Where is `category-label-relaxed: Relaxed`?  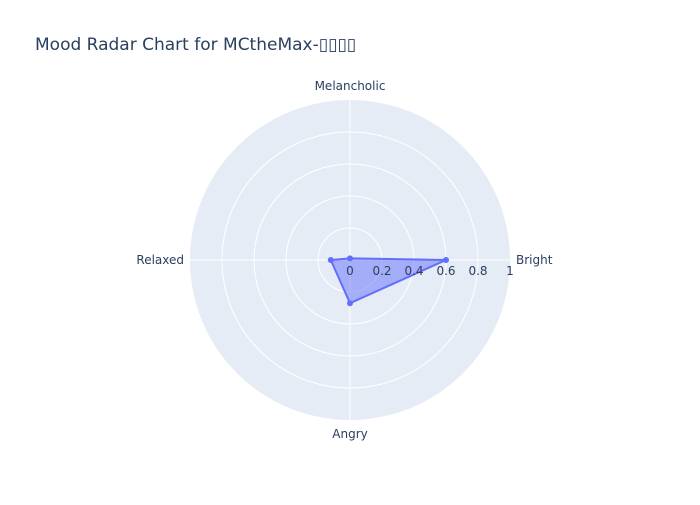
category-label-relaxed: Relaxed is located at coordinates (160, 260).